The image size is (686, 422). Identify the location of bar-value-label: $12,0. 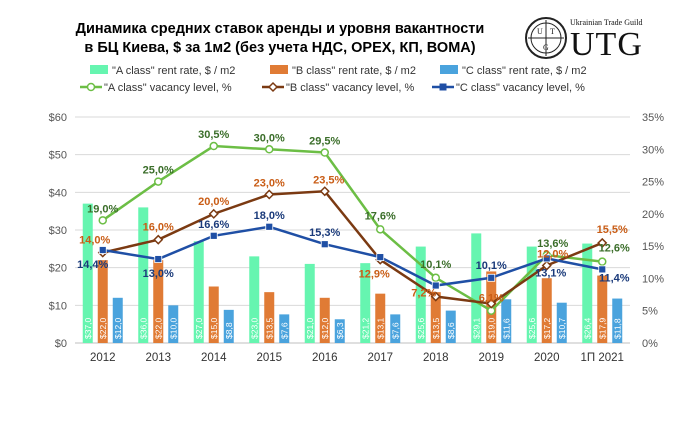
(325, 328).